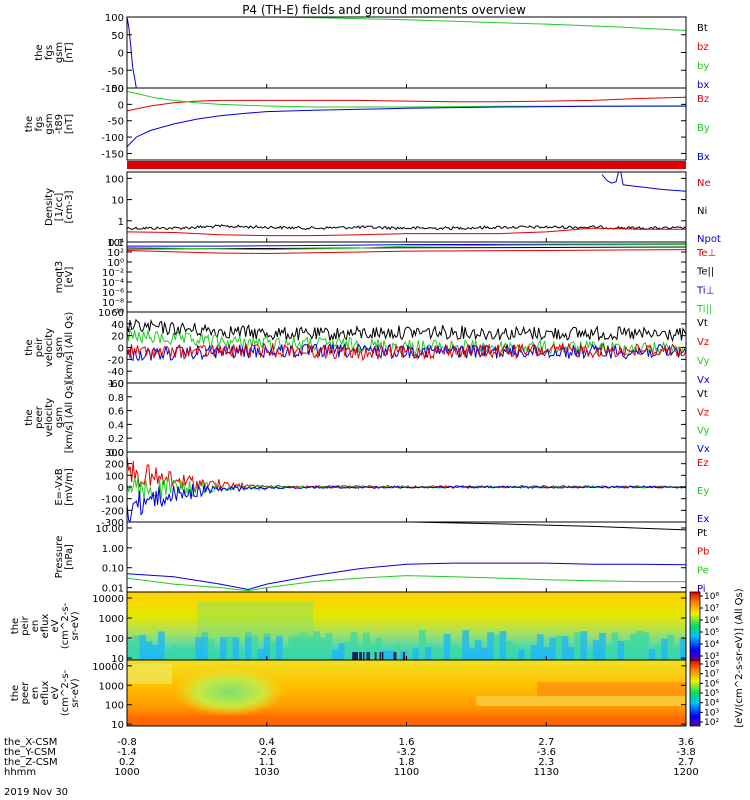 The height and width of the screenshot is (800, 750). Describe the element at coordinates (406, 245) in the screenshot. I see `series-Ti⊥` at that location.